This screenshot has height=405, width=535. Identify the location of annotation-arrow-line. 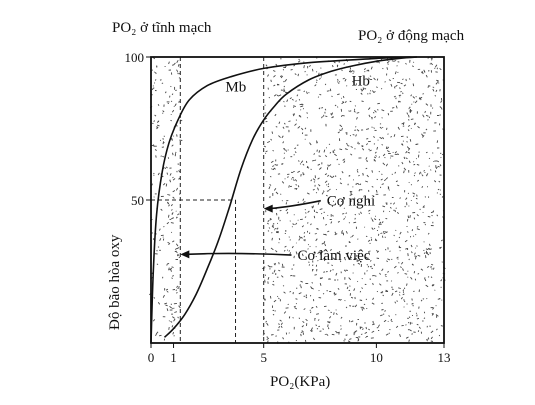
(238, 254).